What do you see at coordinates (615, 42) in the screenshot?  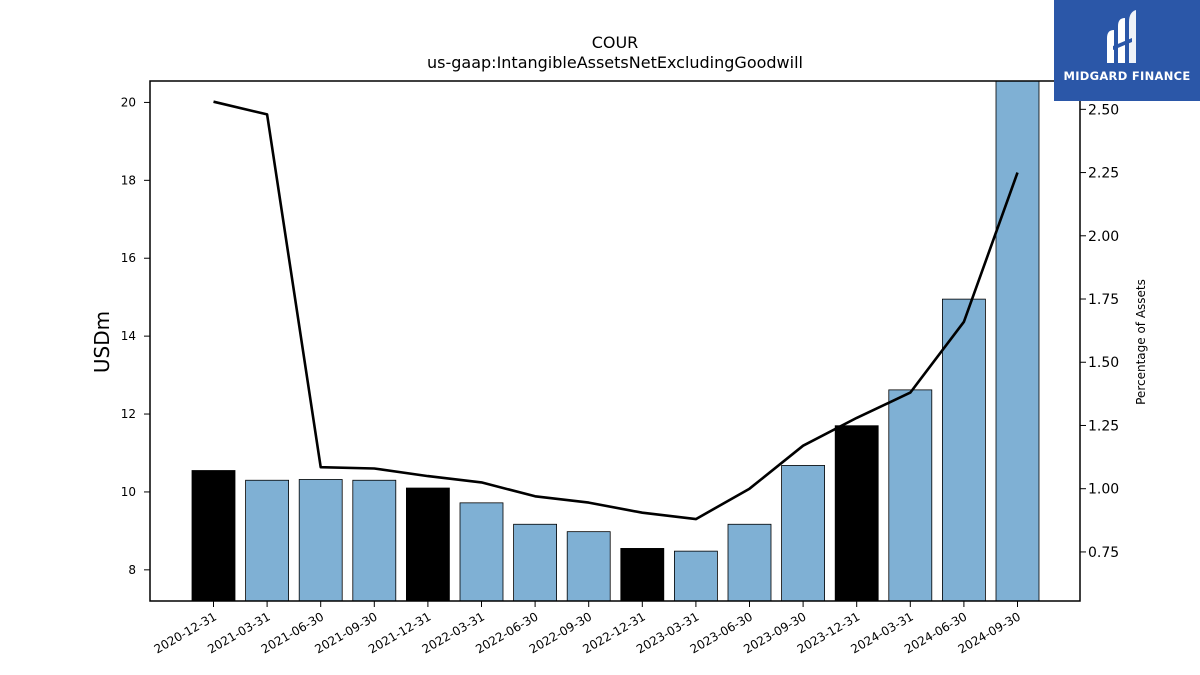 I see `chart-title: COUR` at bounding box center [615, 42].